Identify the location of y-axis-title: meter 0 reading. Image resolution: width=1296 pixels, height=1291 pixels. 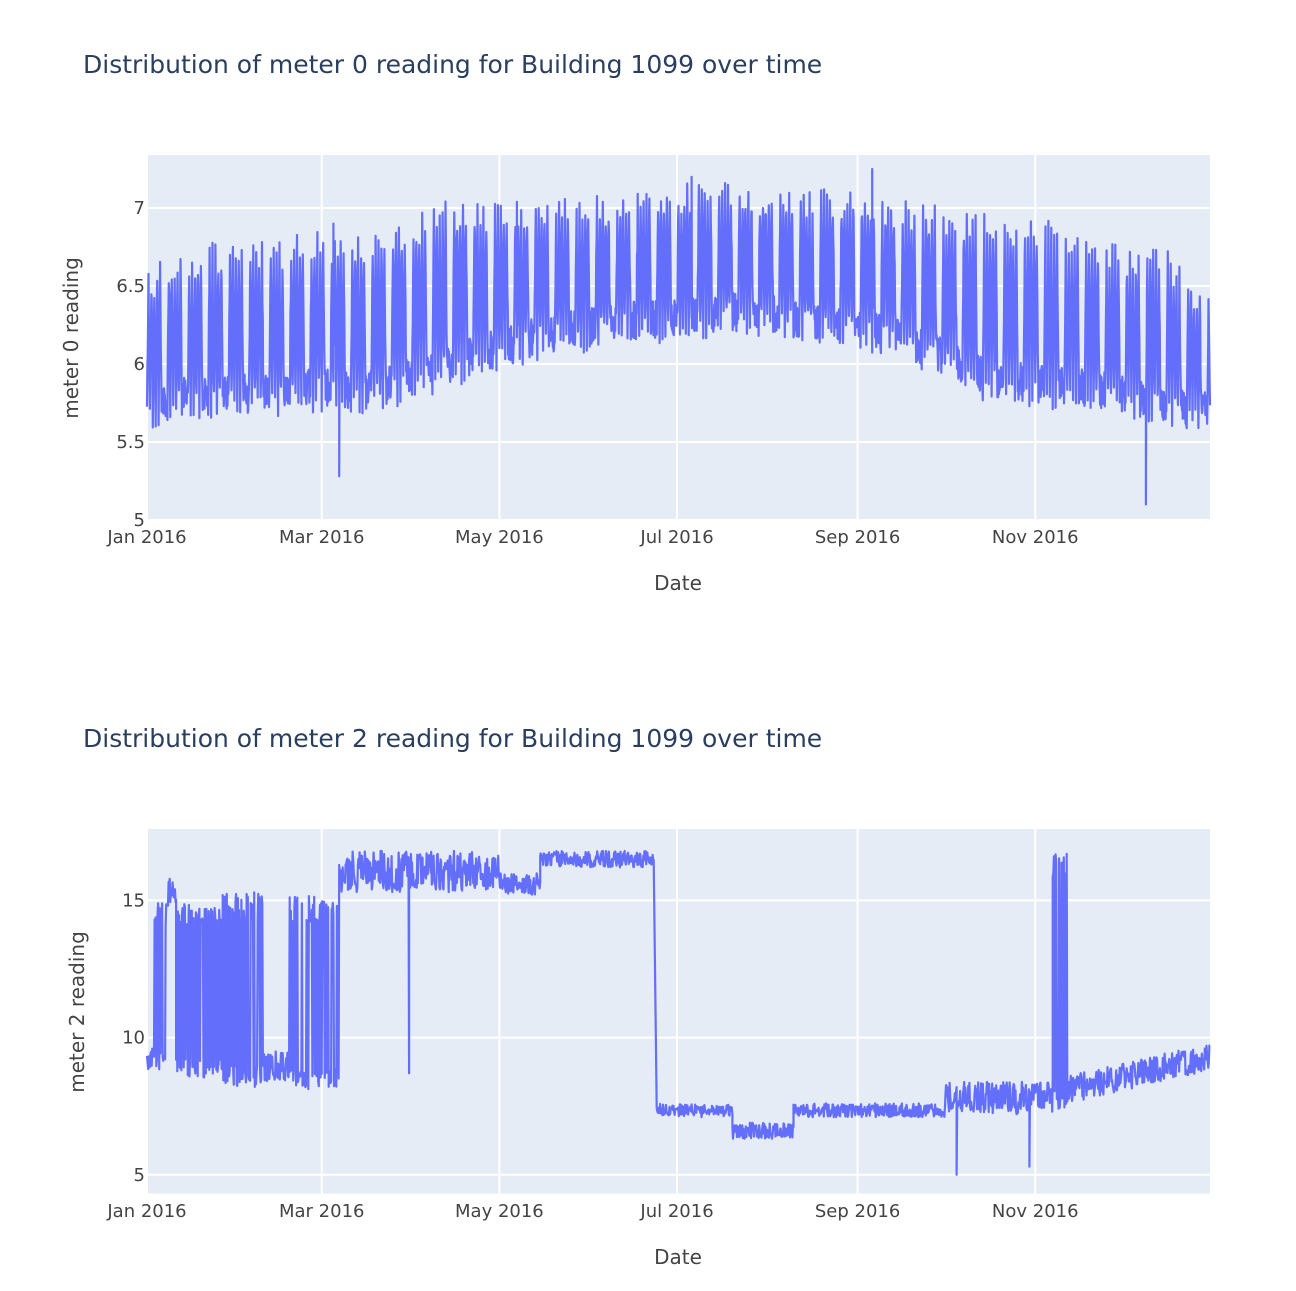
(71, 338).